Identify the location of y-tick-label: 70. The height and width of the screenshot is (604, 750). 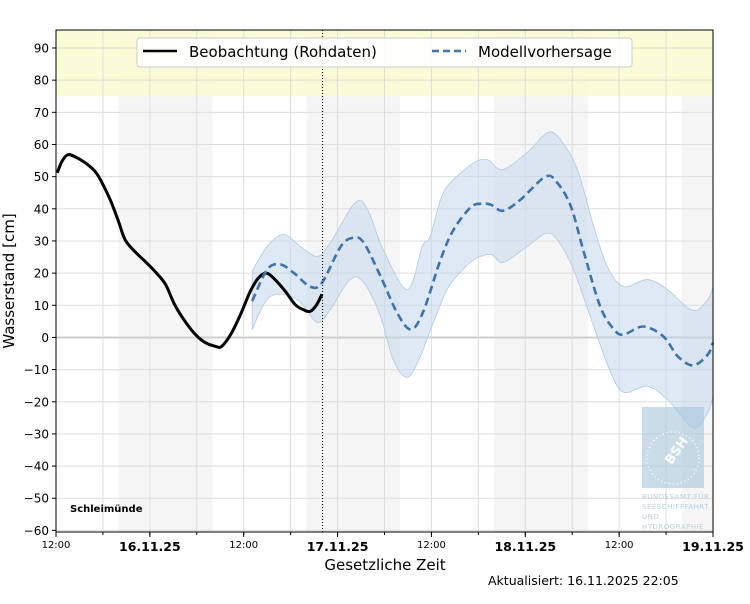
(41, 113).